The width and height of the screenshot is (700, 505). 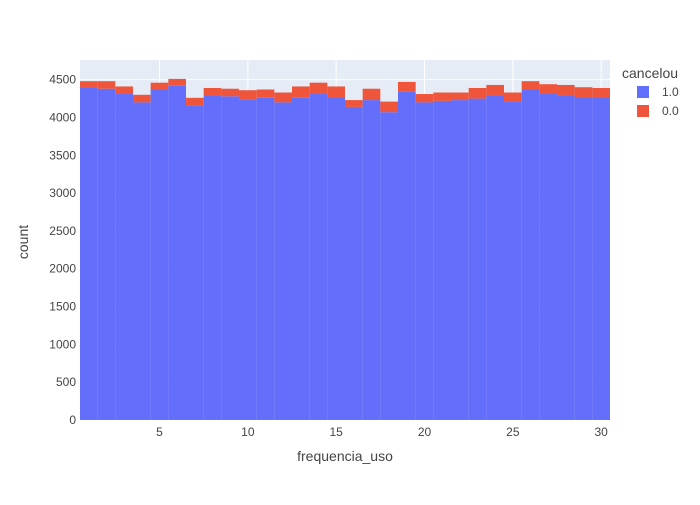 I want to click on bar-1.0-16, so click(x=354, y=263).